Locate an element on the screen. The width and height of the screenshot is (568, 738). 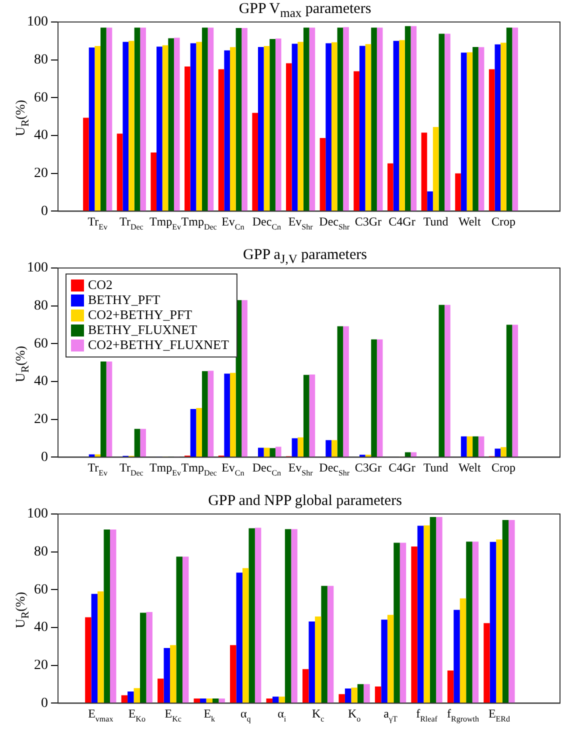
chart-title: GPP a$_{J,V}$ parameters is located at coordinates (305, 257).